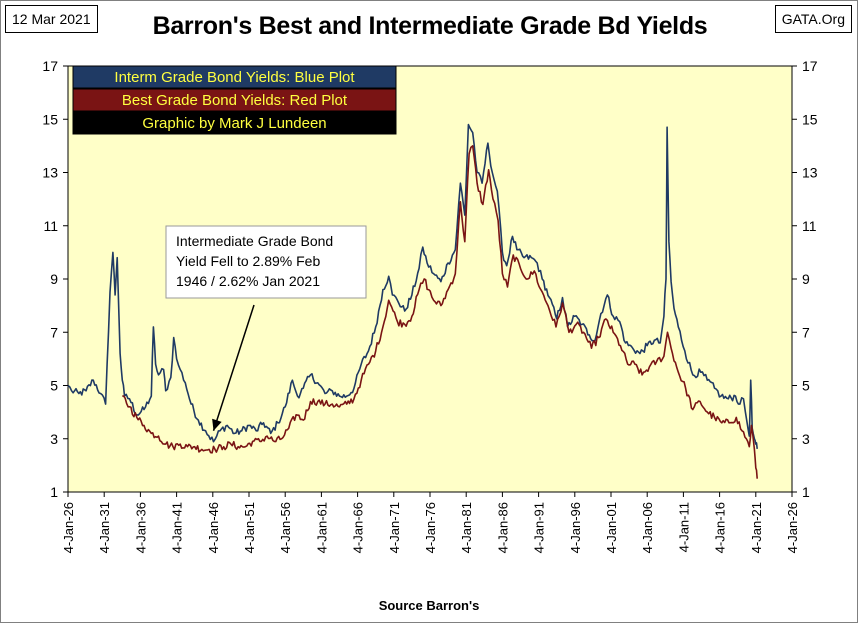  I want to click on y-tick-label-left: 5, so click(54, 386).